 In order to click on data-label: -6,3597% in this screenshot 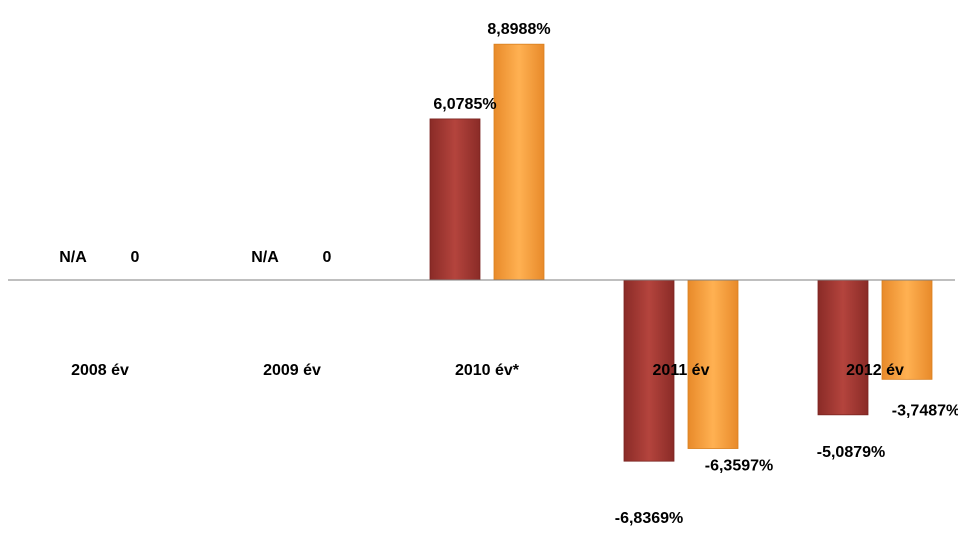, I will do `click(739, 466)`.